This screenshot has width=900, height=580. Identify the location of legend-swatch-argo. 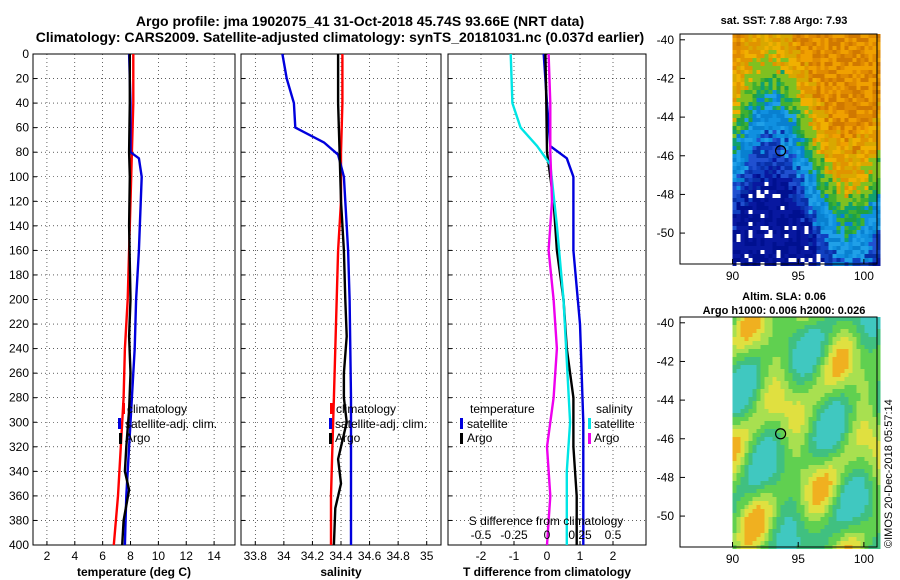
(120, 438).